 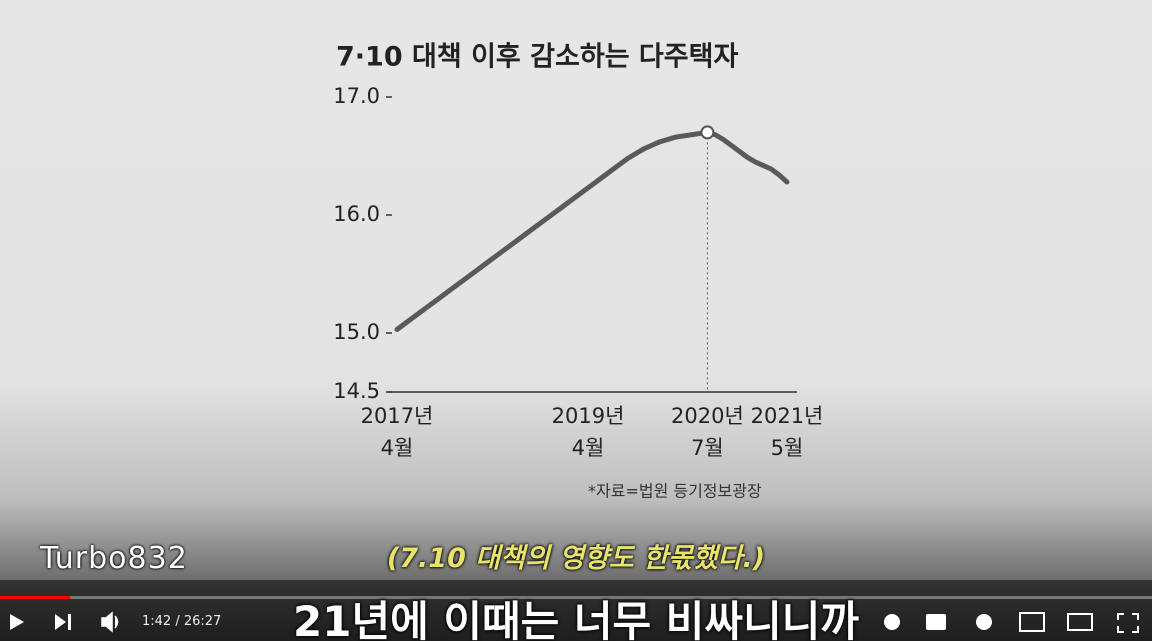 I want to click on y-tick-label: 15.0, so click(x=356, y=332).